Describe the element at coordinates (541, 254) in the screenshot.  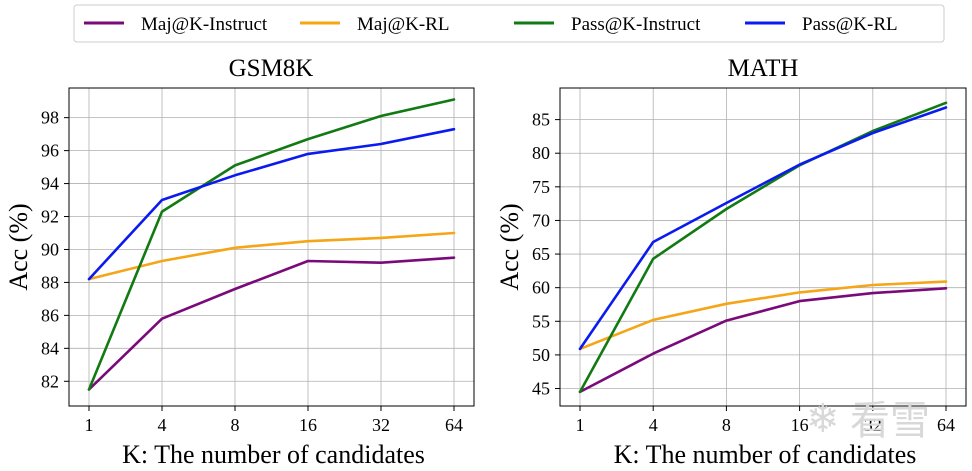
I see `y-tick-label: 65` at that location.